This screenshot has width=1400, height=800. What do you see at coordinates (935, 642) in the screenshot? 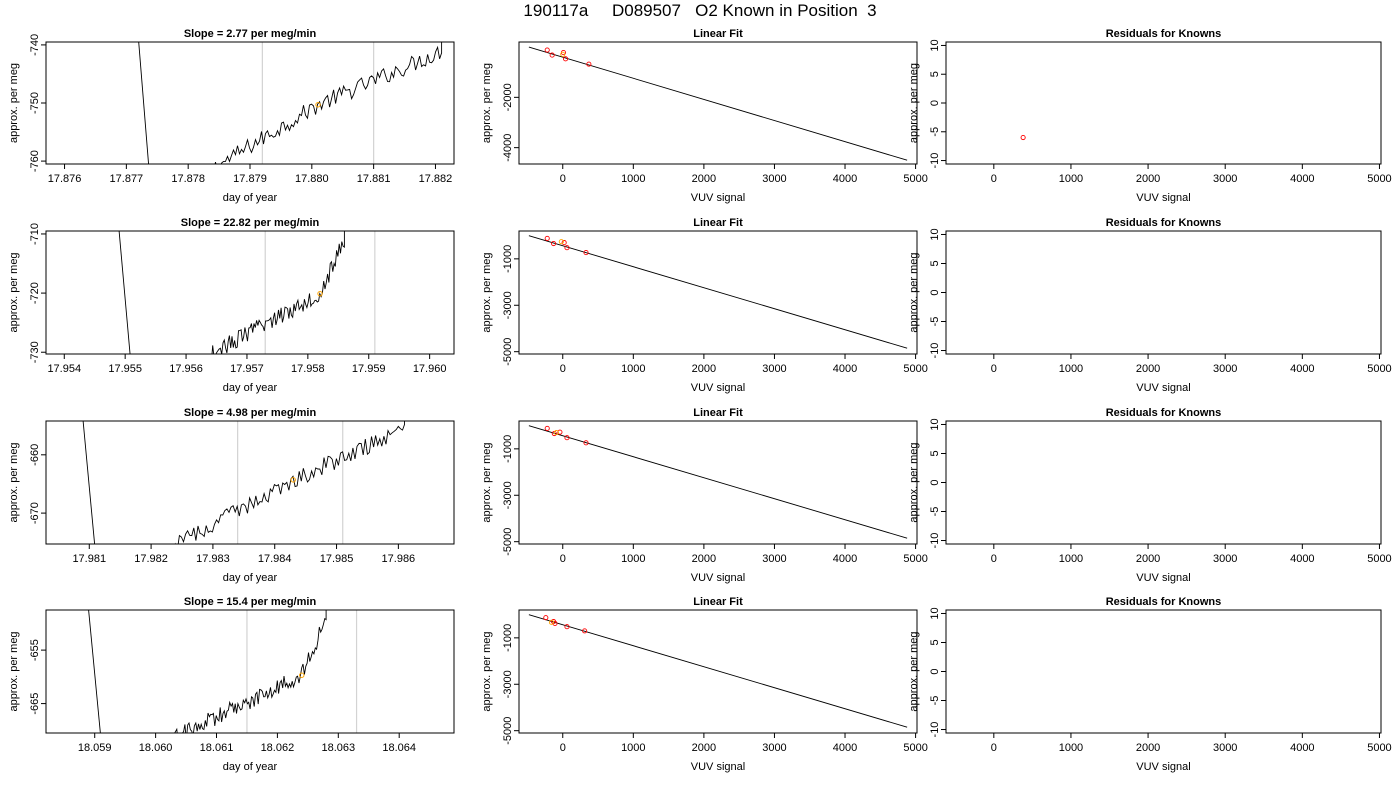
I see `y-tick-label: 5` at bounding box center [935, 642].